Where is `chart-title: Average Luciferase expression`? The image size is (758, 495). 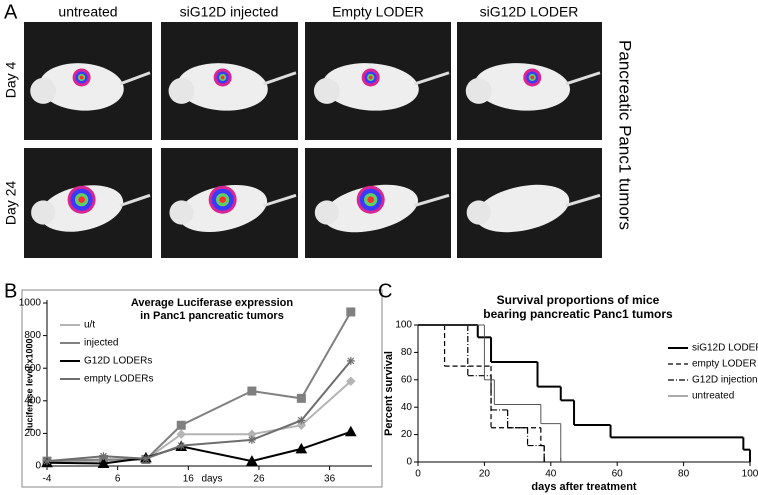 chart-title: Average Luciferase expression is located at coordinates (212, 303).